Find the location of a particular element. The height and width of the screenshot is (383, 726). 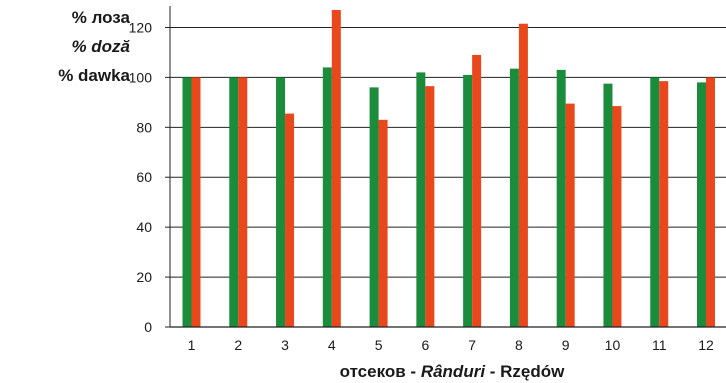

x-axis-label-part-1: отсеков - is located at coordinates (380, 371).